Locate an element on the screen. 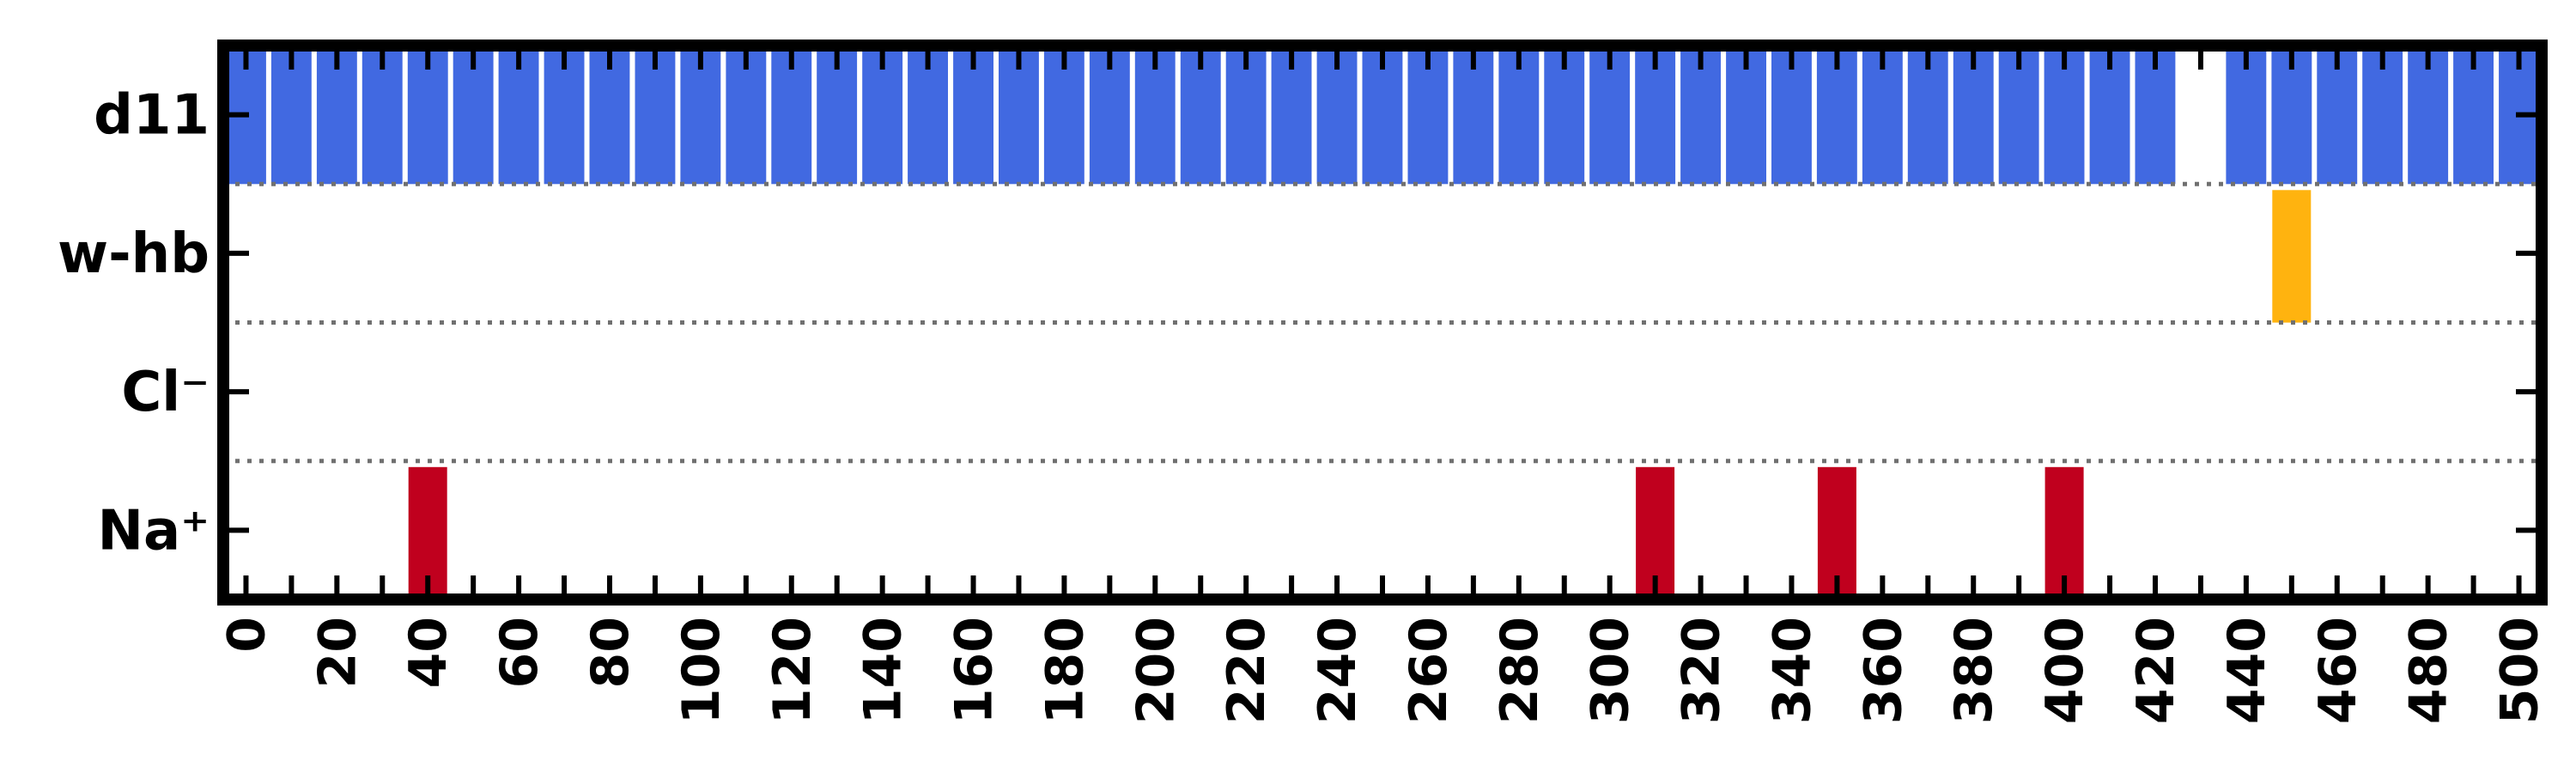 This screenshot has height=773, width=2576. x-tick-label: 340 is located at coordinates (1793, 670).